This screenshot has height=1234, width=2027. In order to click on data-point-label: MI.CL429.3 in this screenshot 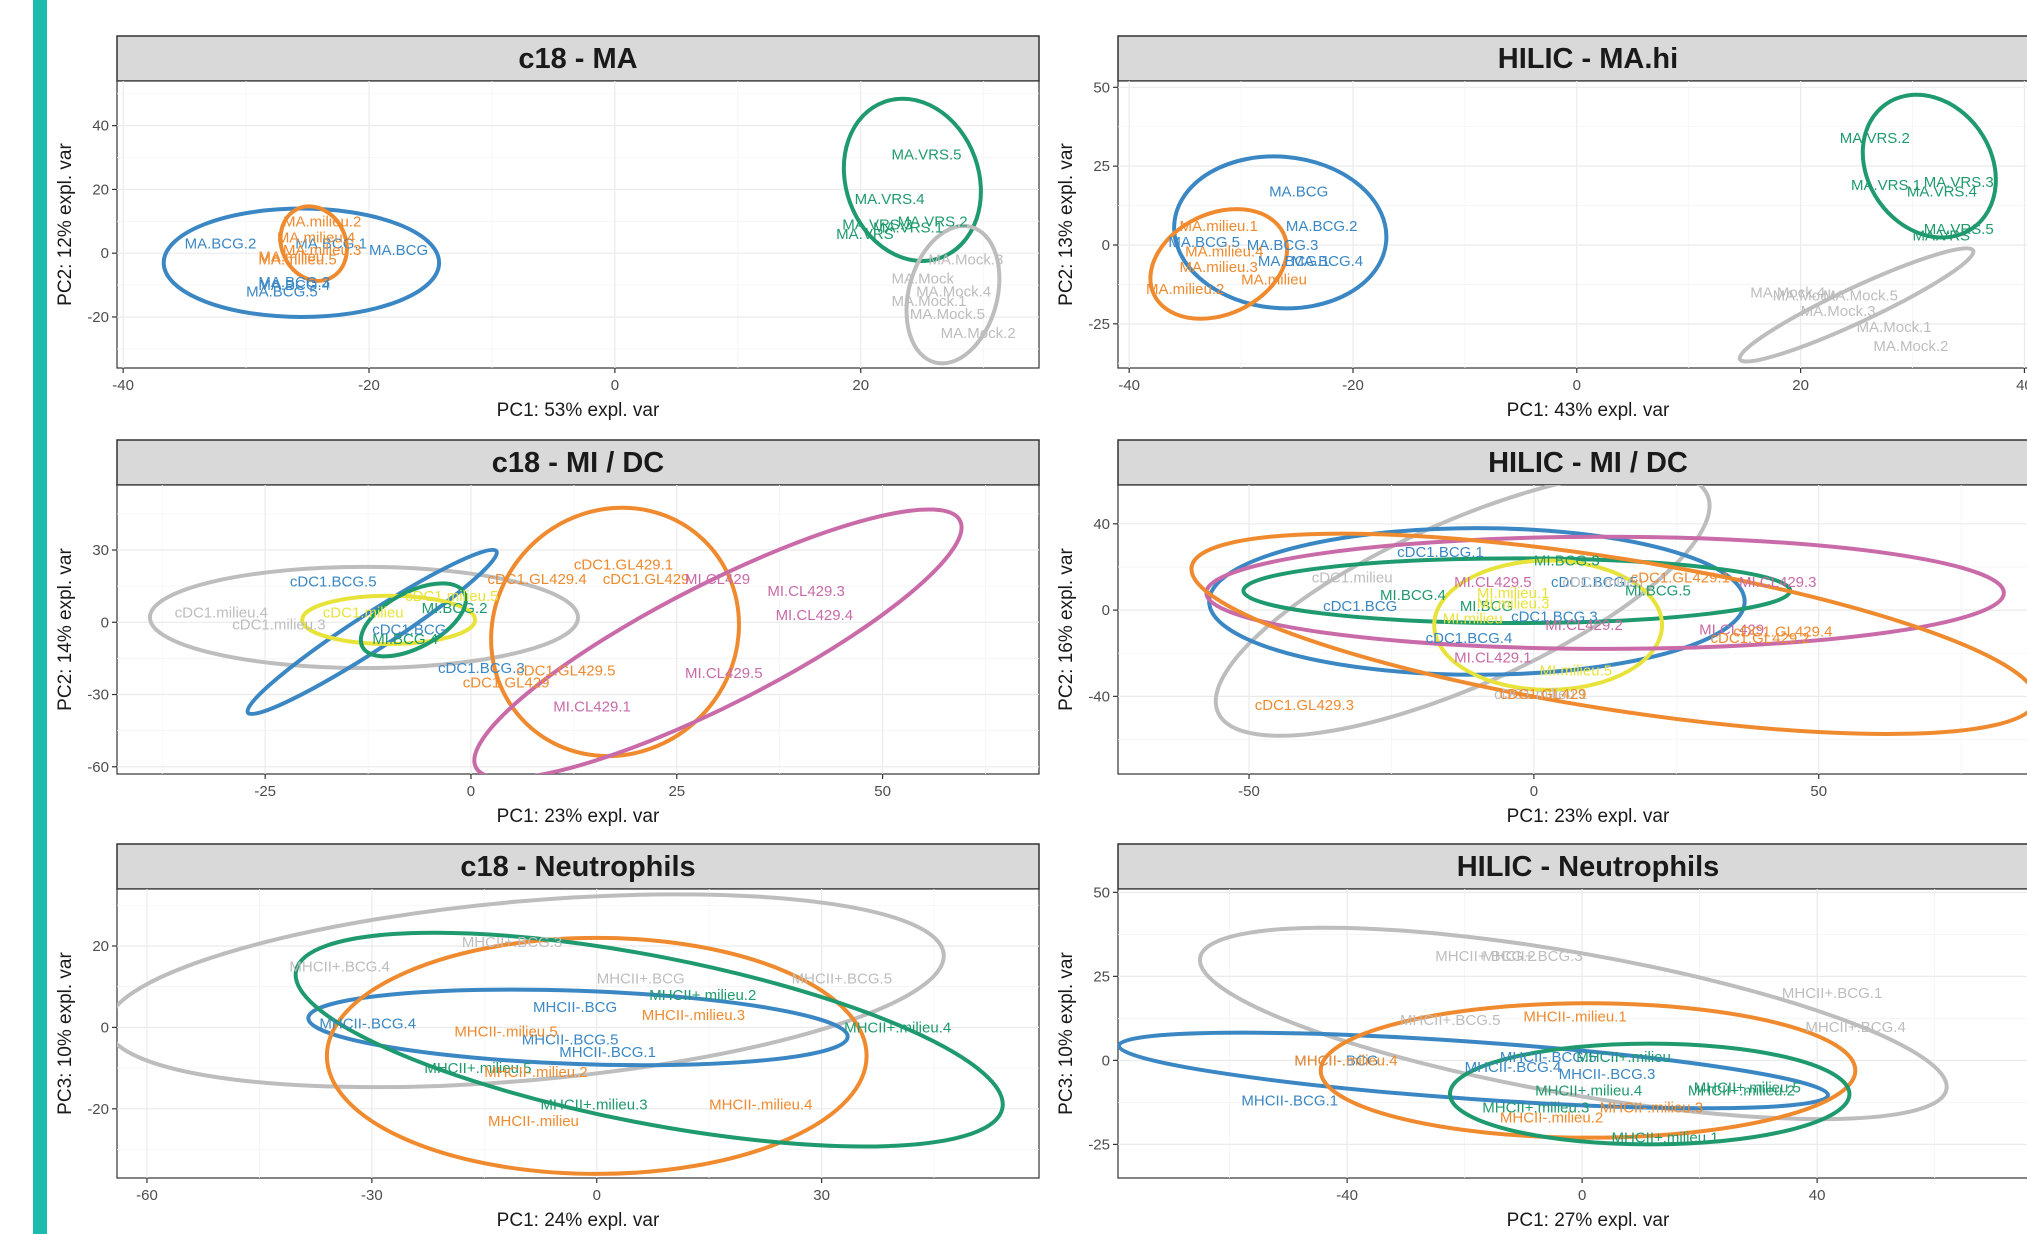, I will do `click(806, 591)`.